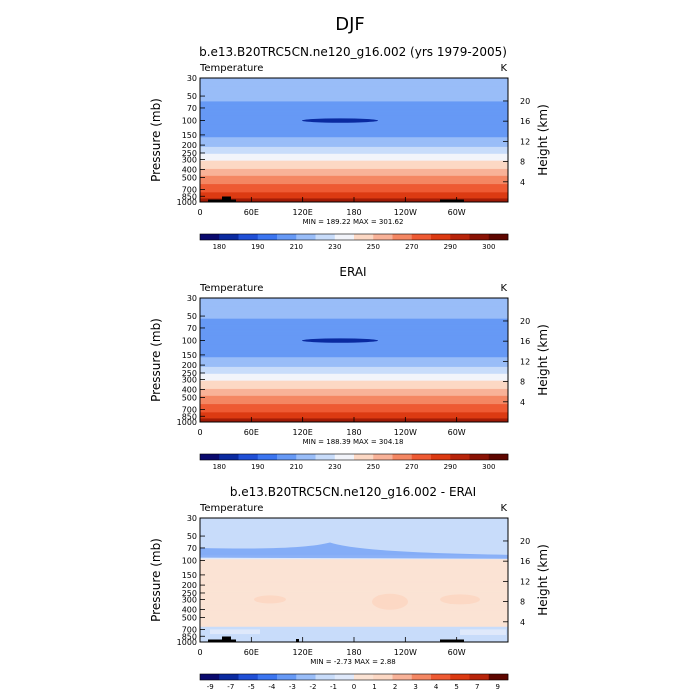 The image size is (700, 700). I want to click on variable-label: Temperature, so click(231, 68).